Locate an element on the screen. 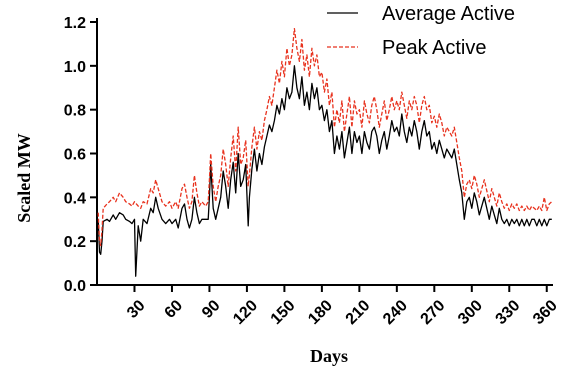  x-tick-label: 60 is located at coordinates (174, 309).